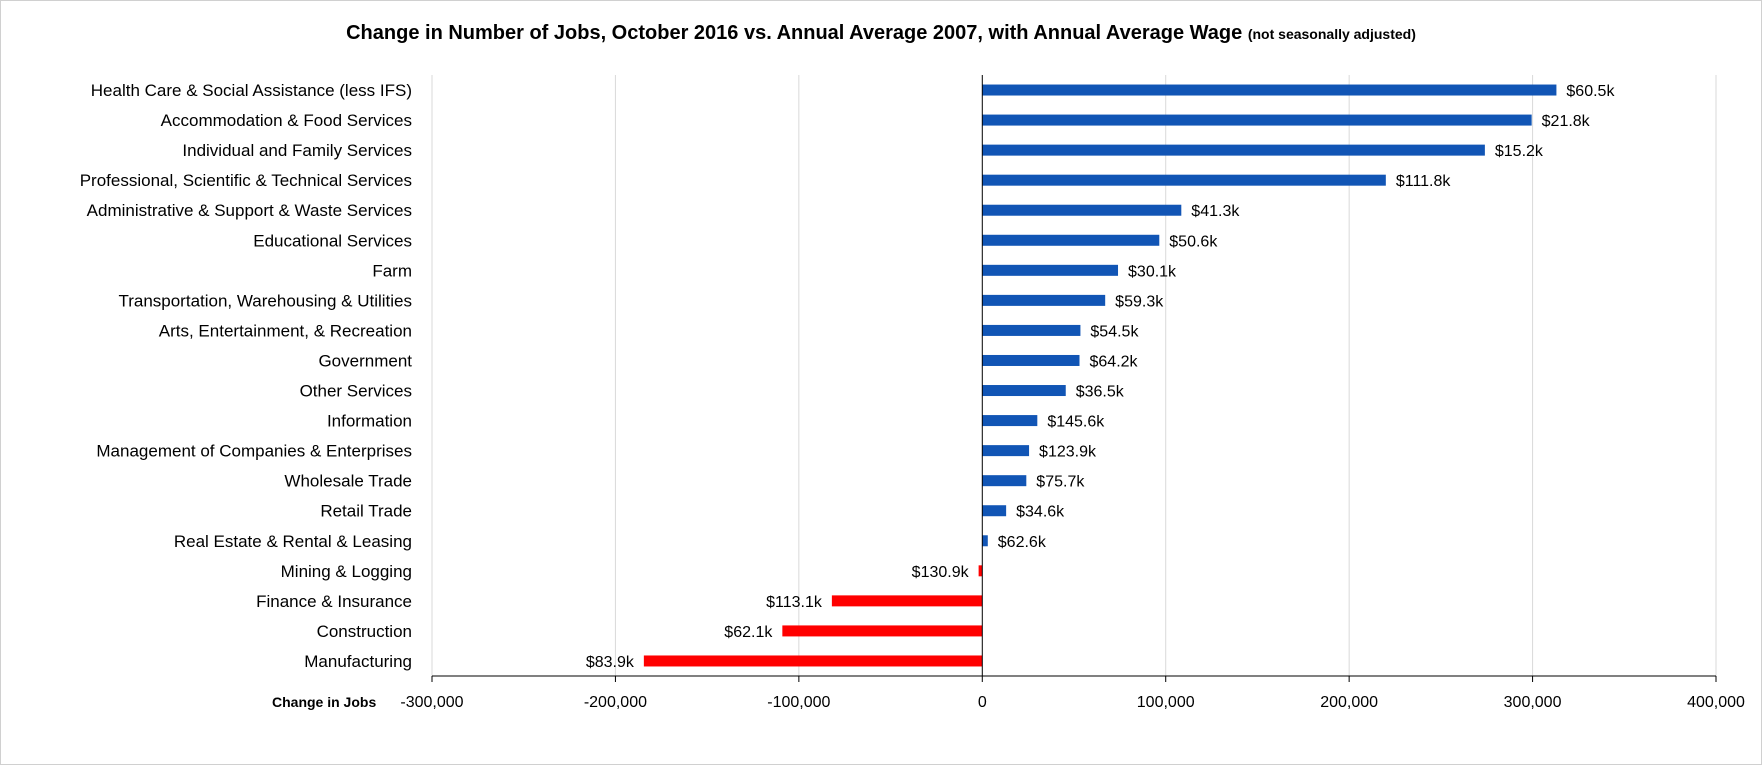  Describe the element at coordinates (365, 360) in the screenshot. I see `category-label-9: Government` at that location.